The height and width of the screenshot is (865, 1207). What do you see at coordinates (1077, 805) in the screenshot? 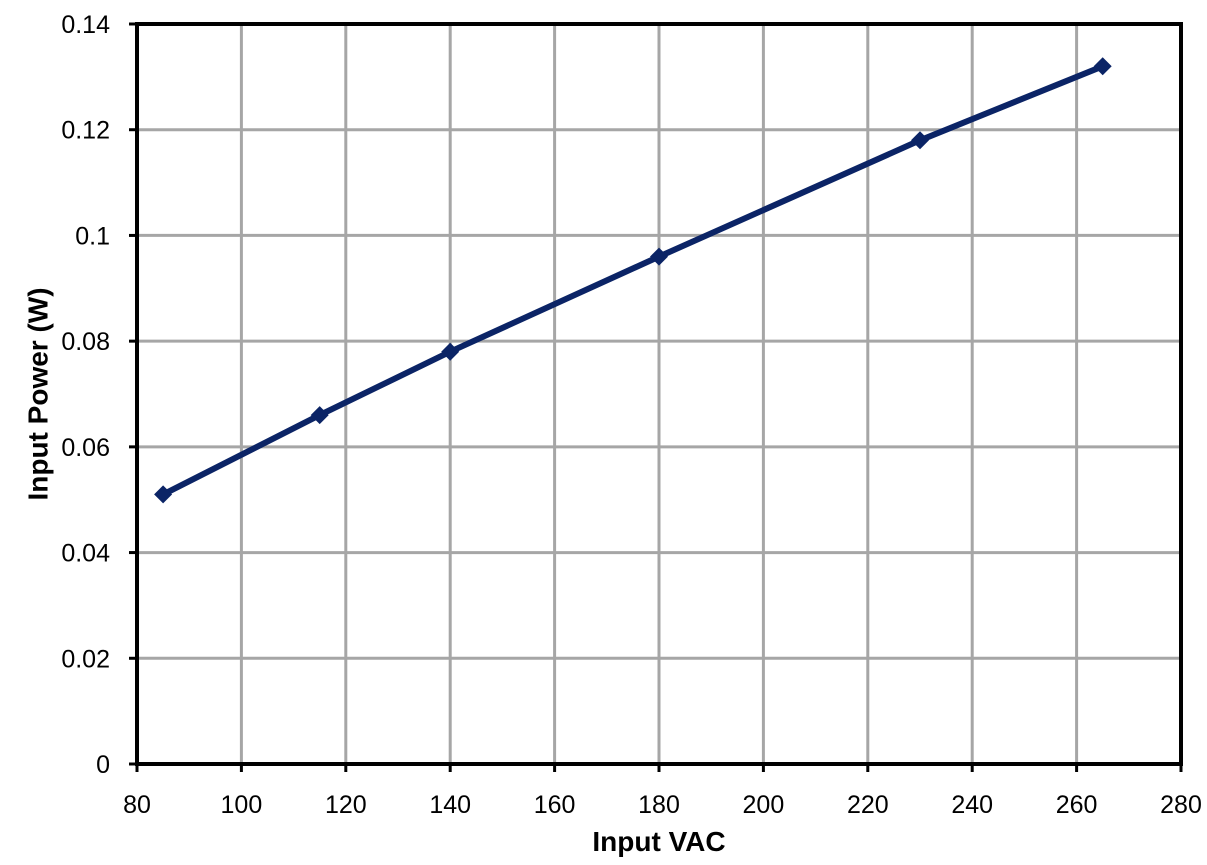
I see `x-tick-label: 260` at bounding box center [1077, 805].